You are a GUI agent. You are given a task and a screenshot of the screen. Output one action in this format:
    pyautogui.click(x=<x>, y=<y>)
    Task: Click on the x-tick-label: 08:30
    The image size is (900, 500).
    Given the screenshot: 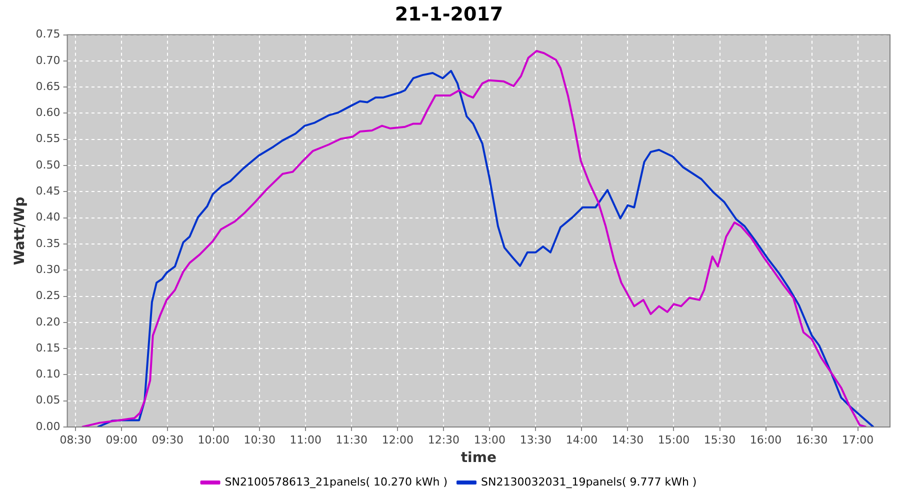 What is the action you would take?
    pyautogui.click(x=76, y=439)
    